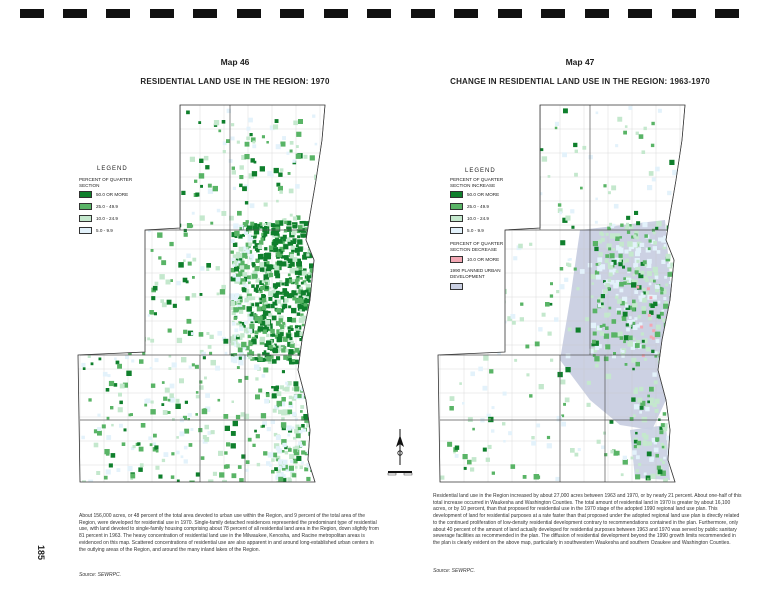 The height and width of the screenshot is (600, 774). I want to click on legend-item: 5.0 - 9.9, so click(103, 230).